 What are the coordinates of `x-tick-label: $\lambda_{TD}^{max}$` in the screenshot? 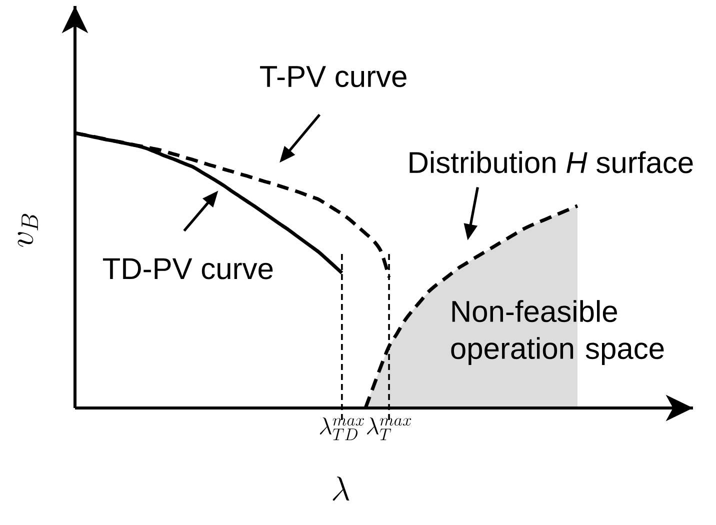 It's located at (342, 429).